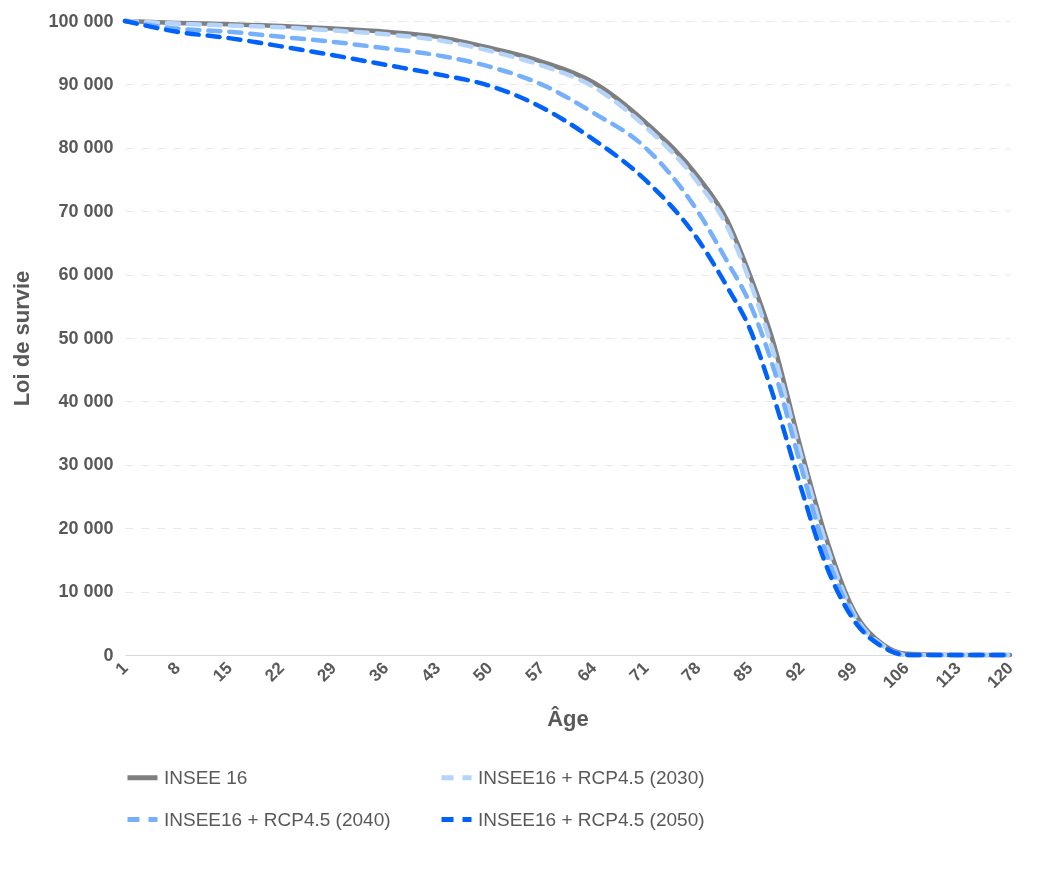 Image resolution: width=1056 pixels, height=869 pixels. Describe the element at coordinates (222, 672) in the screenshot. I see `x-tick-label: 15` at that location.